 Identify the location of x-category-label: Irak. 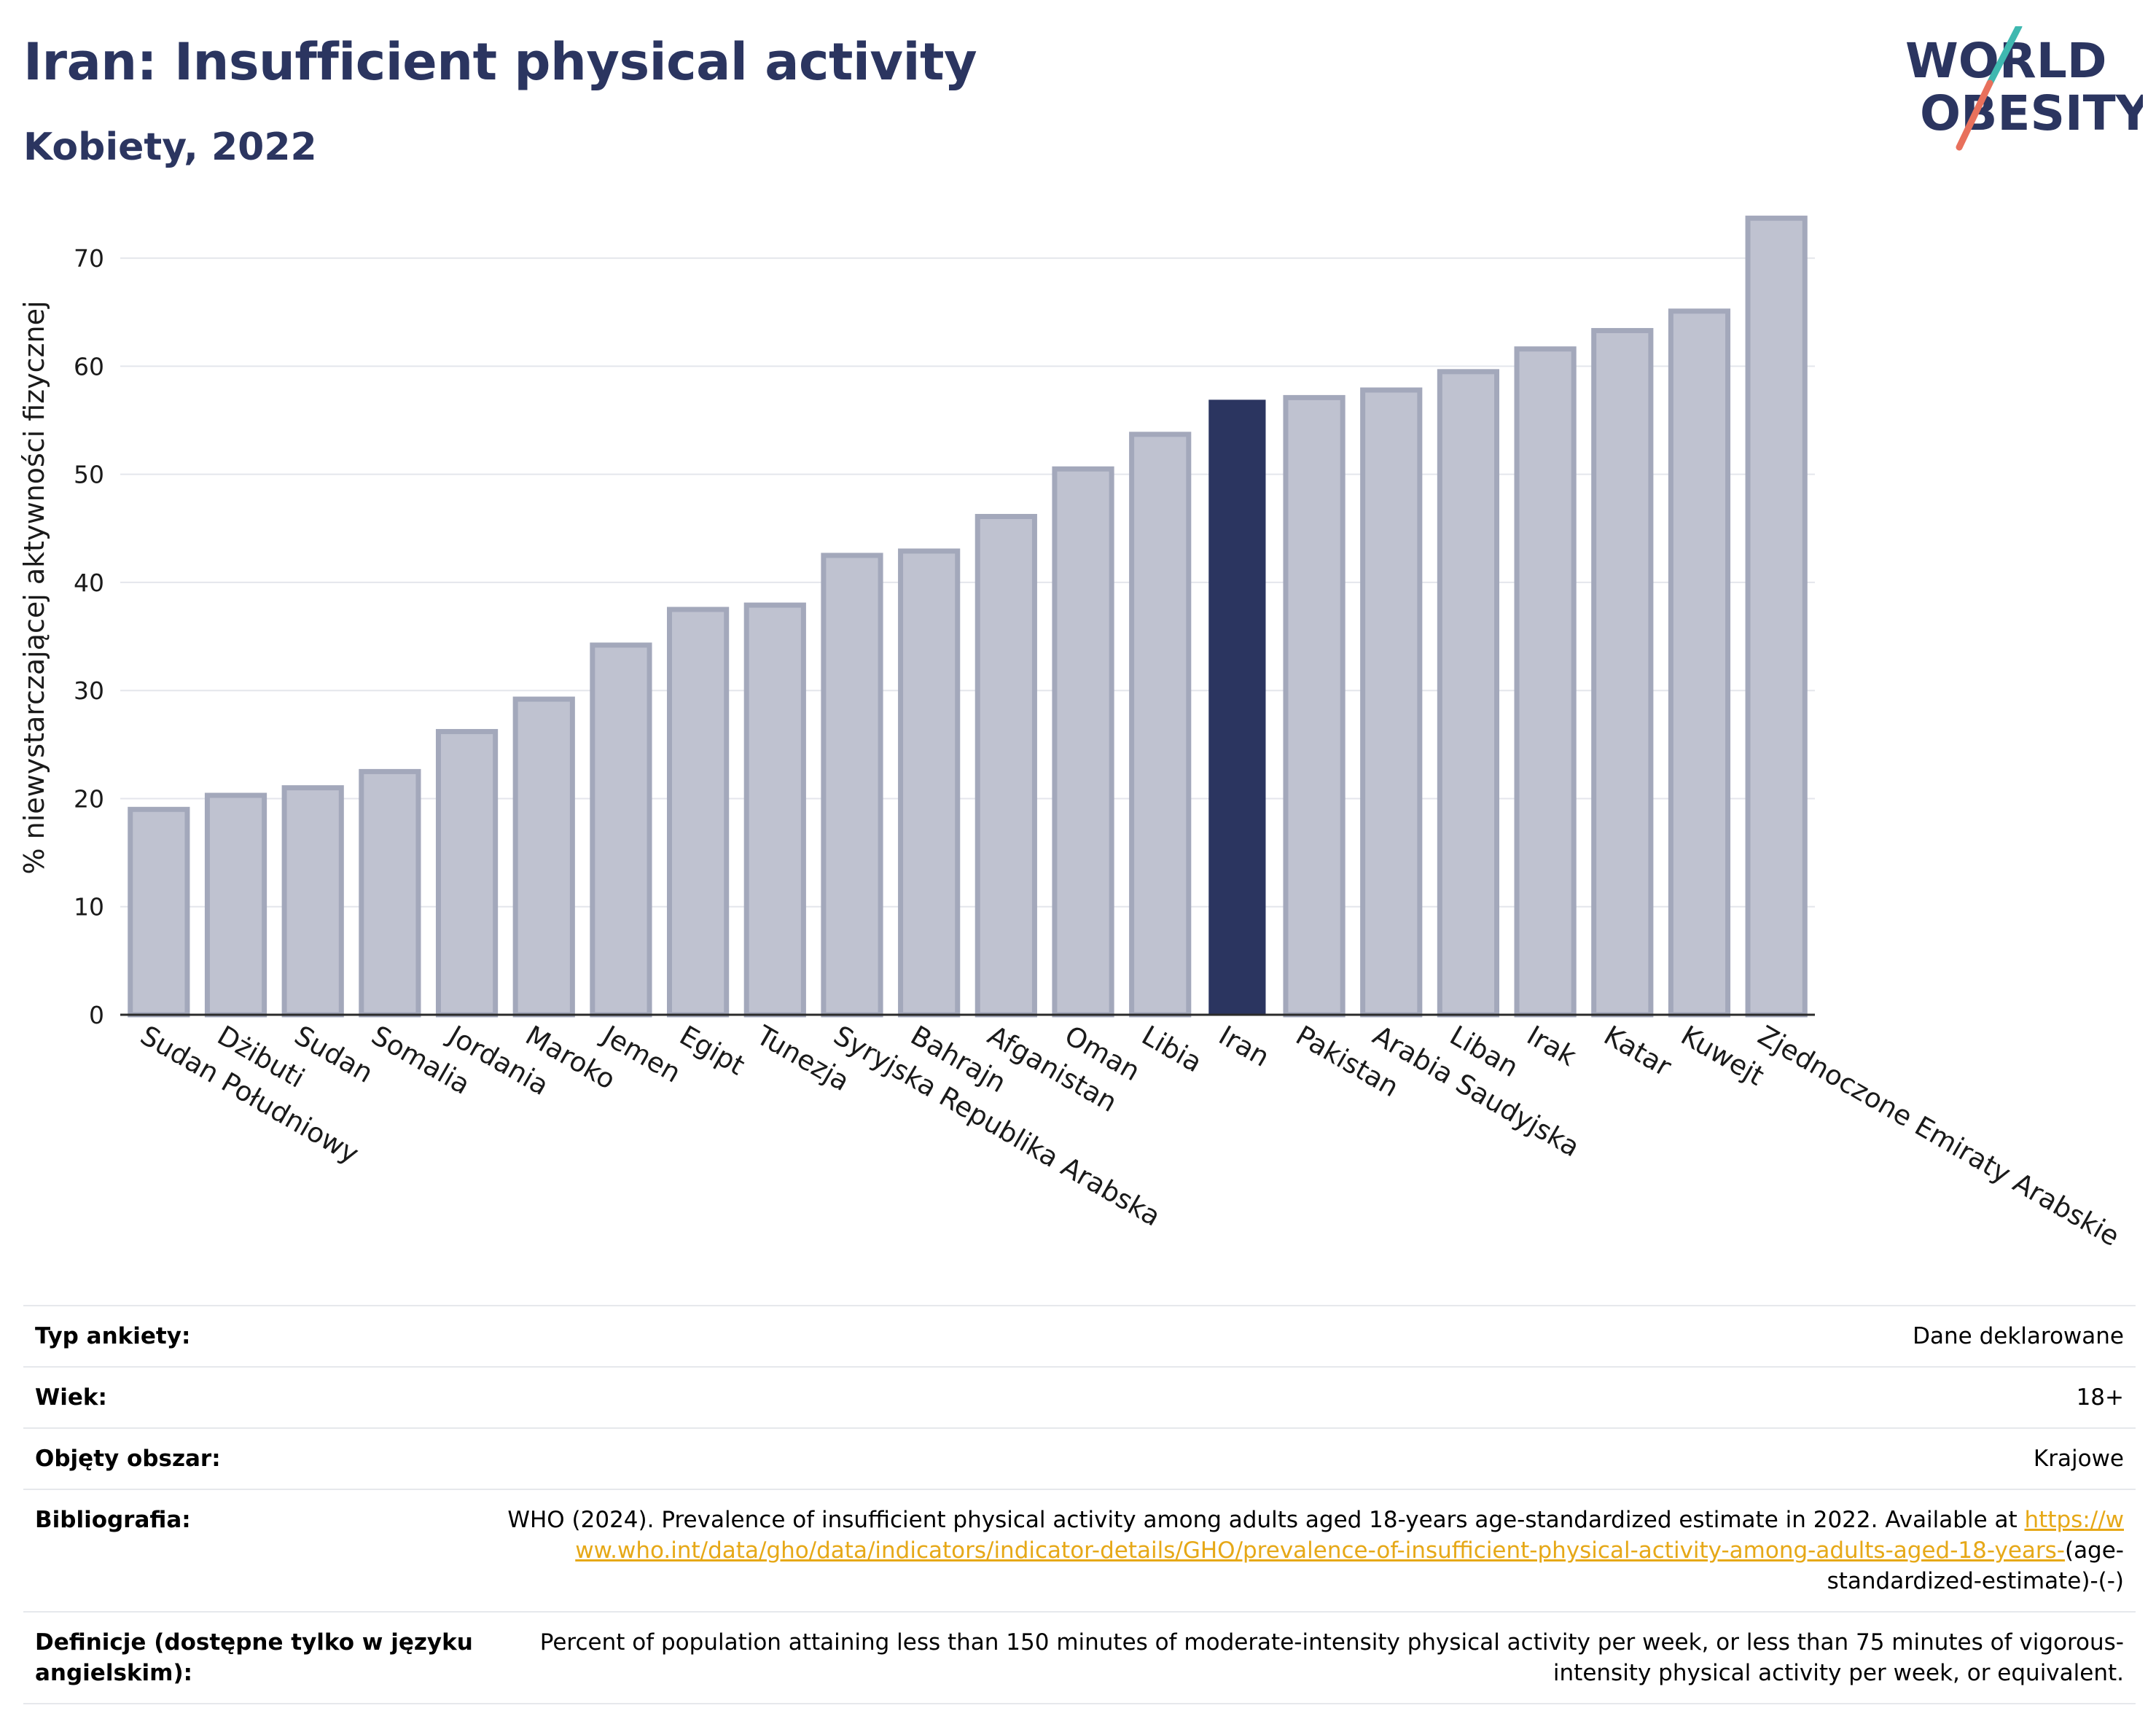
(1552, 1046).